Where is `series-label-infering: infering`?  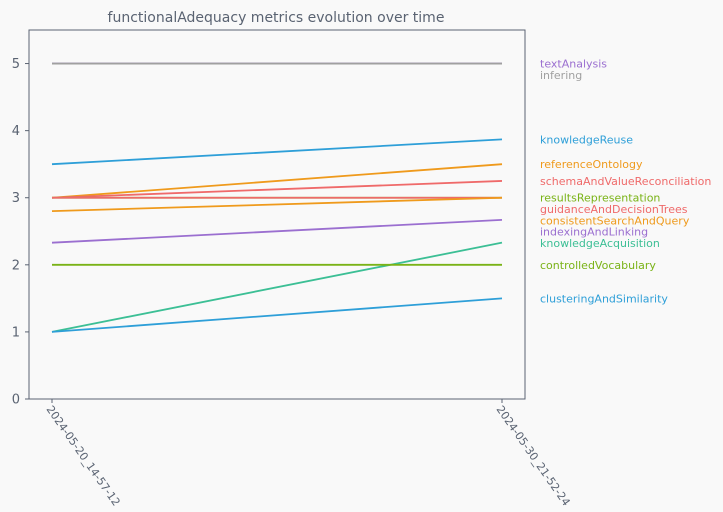
series-label-infering: infering is located at coordinates (561, 75).